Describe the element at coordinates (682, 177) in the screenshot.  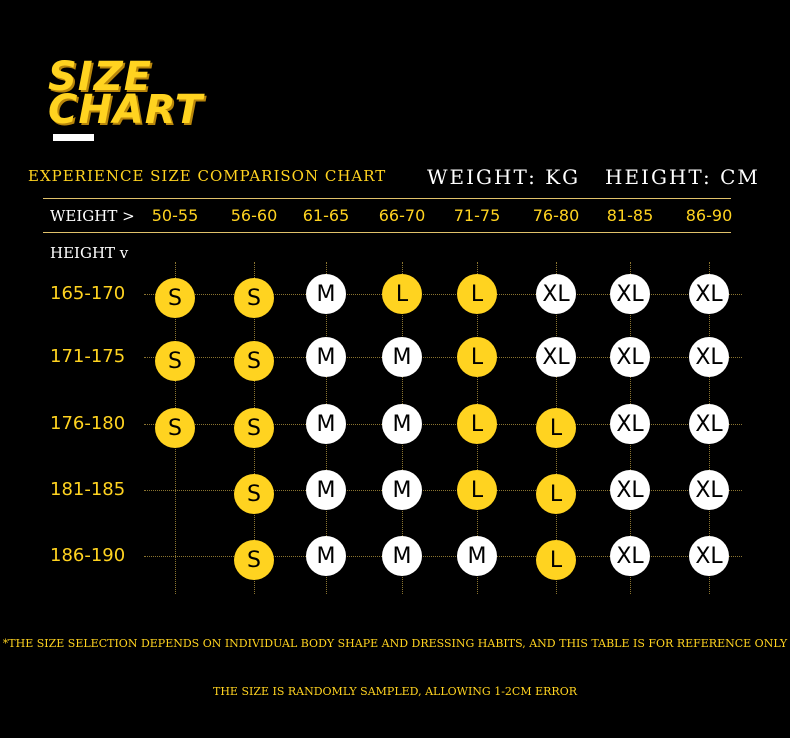
I see `height-unit: HEIGHT: CM` at that location.